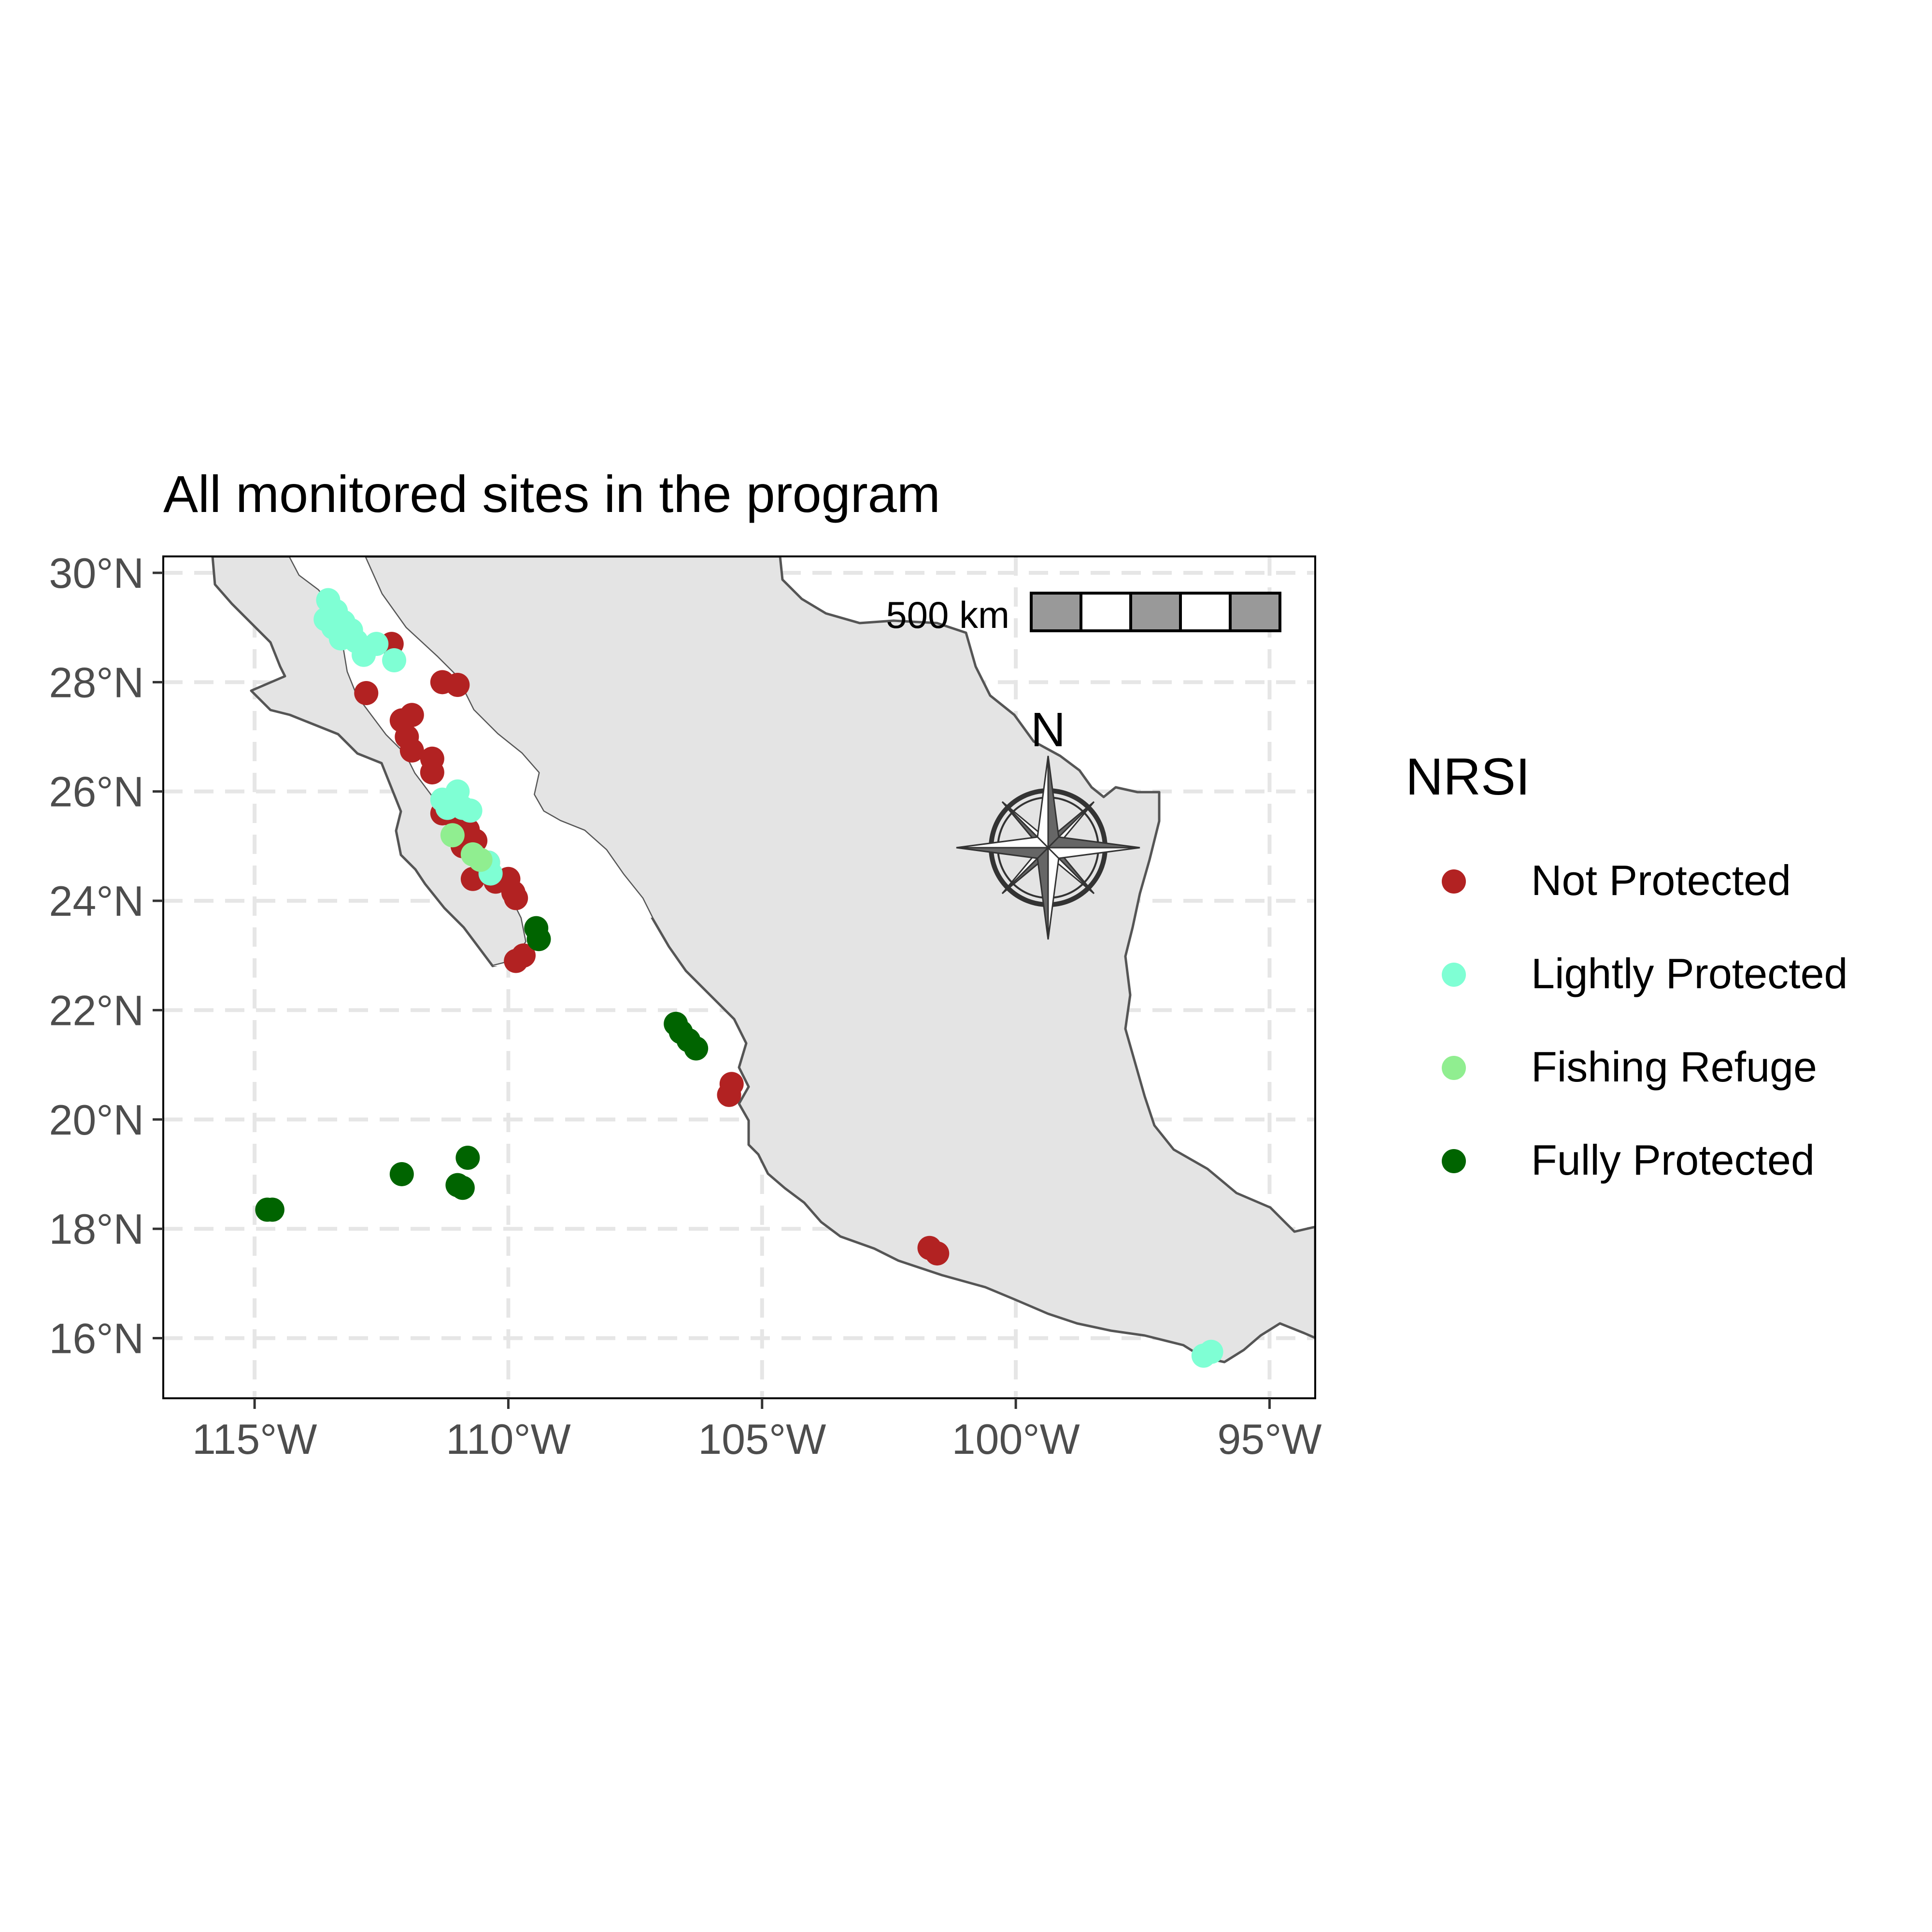  Describe the element at coordinates (1048, 730) in the screenshot. I see `north-arrow-label: N` at that location.